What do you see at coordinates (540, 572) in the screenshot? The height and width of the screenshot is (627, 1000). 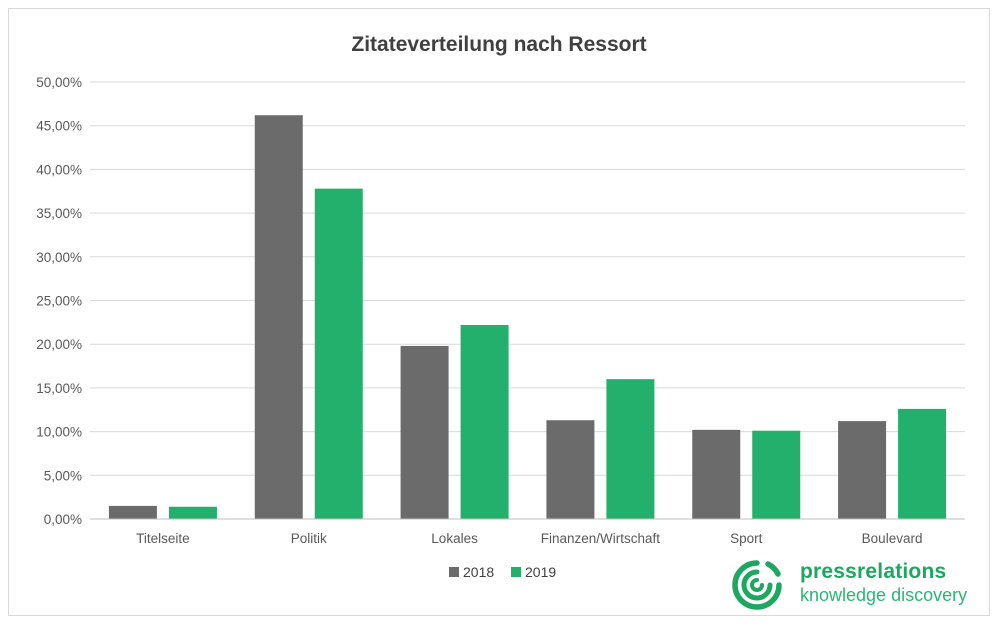 I see `legend-label: 2019` at bounding box center [540, 572].